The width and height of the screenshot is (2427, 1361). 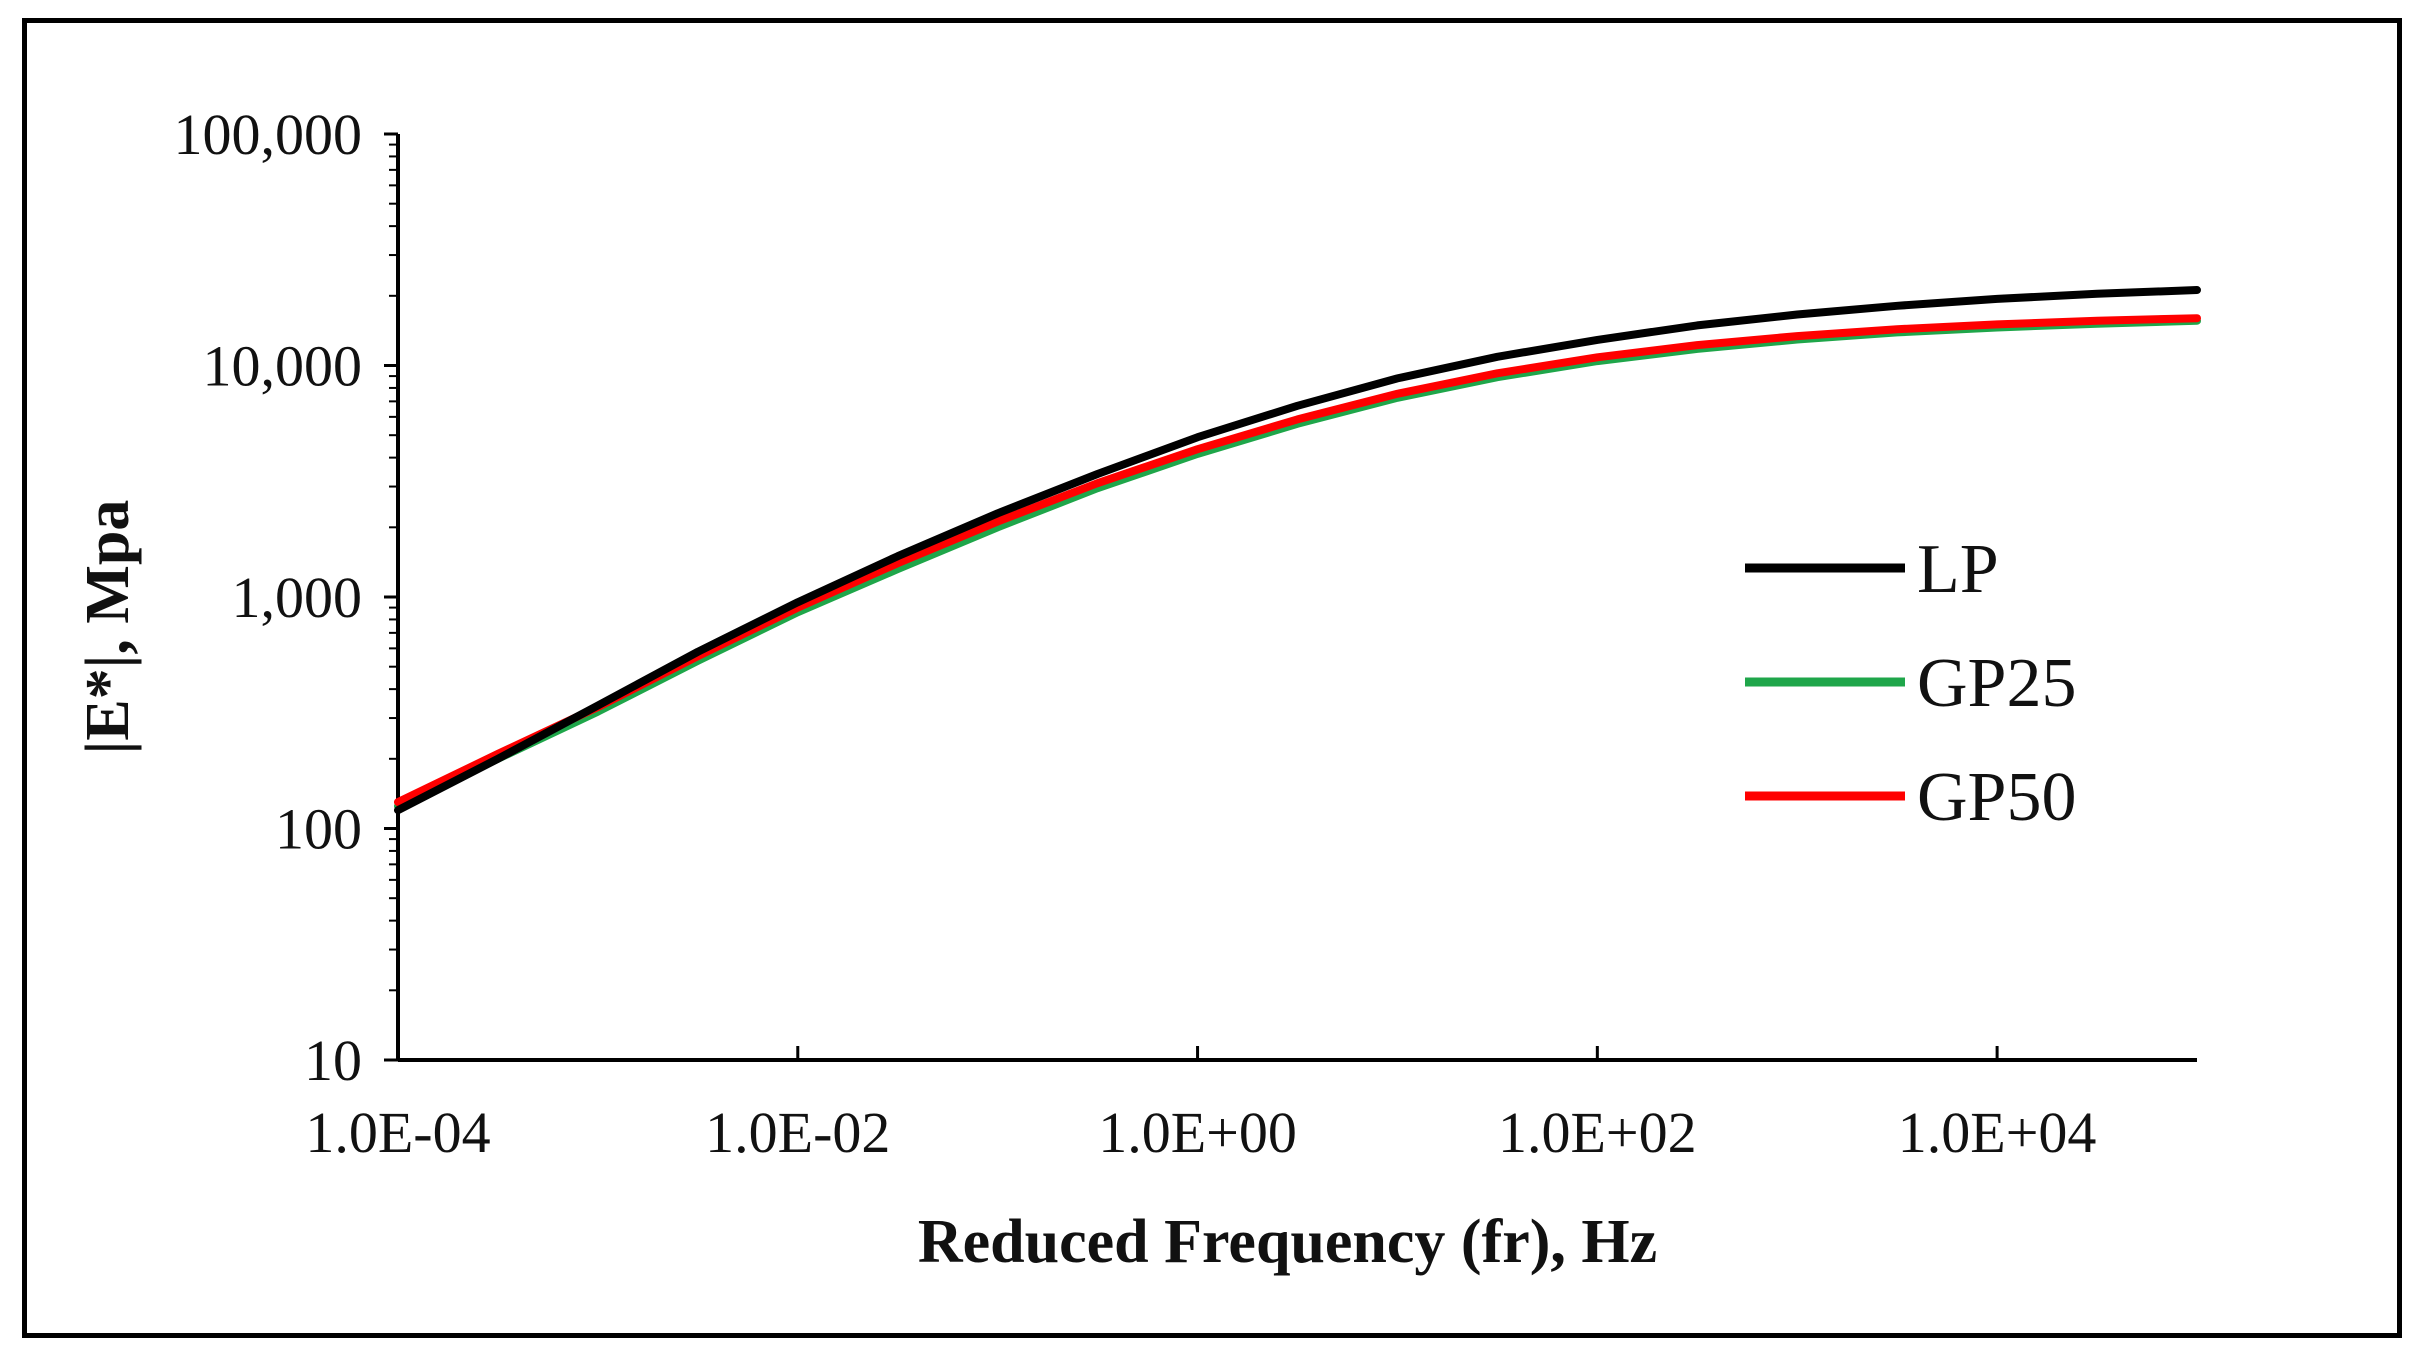 What do you see at coordinates (1597, 1132) in the screenshot?
I see `x-tick-label: 1.0E+02` at bounding box center [1597, 1132].